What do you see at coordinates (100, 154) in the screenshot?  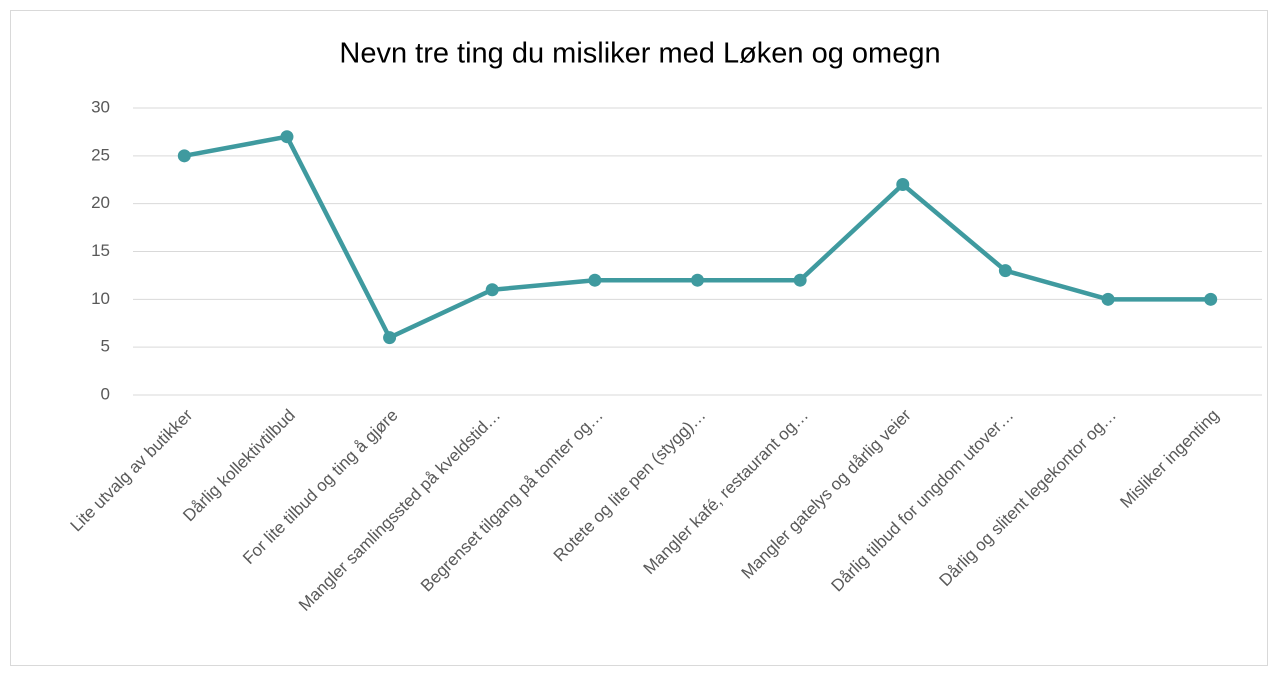 I see `y-tick-label: 25` at bounding box center [100, 154].